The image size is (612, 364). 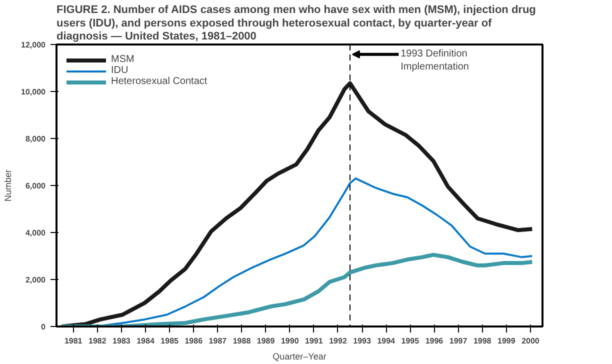 What do you see at coordinates (531, 341) in the screenshot?
I see `x-tick-label: 2000` at bounding box center [531, 341].